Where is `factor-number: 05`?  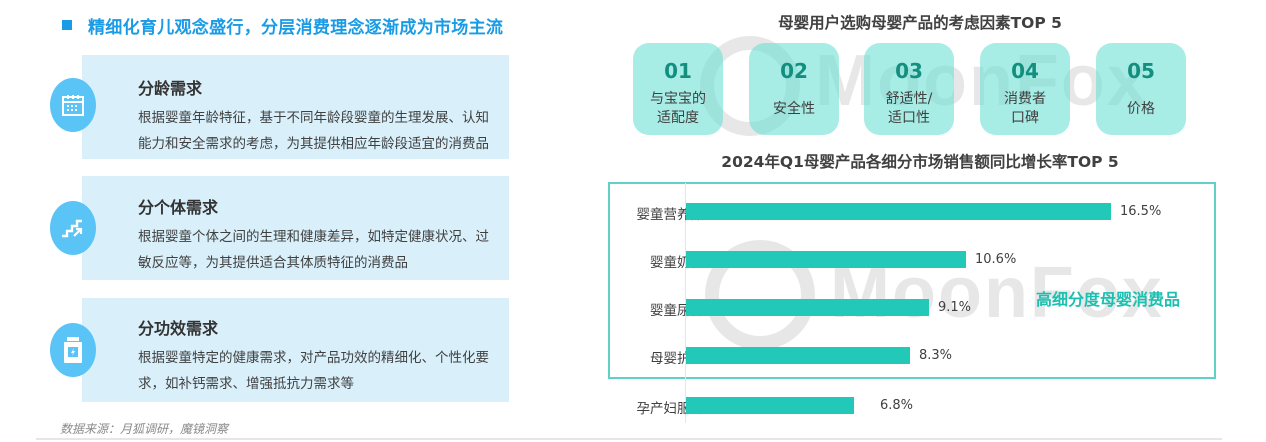 factor-number: 05 is located at coordinates (1141, 71).